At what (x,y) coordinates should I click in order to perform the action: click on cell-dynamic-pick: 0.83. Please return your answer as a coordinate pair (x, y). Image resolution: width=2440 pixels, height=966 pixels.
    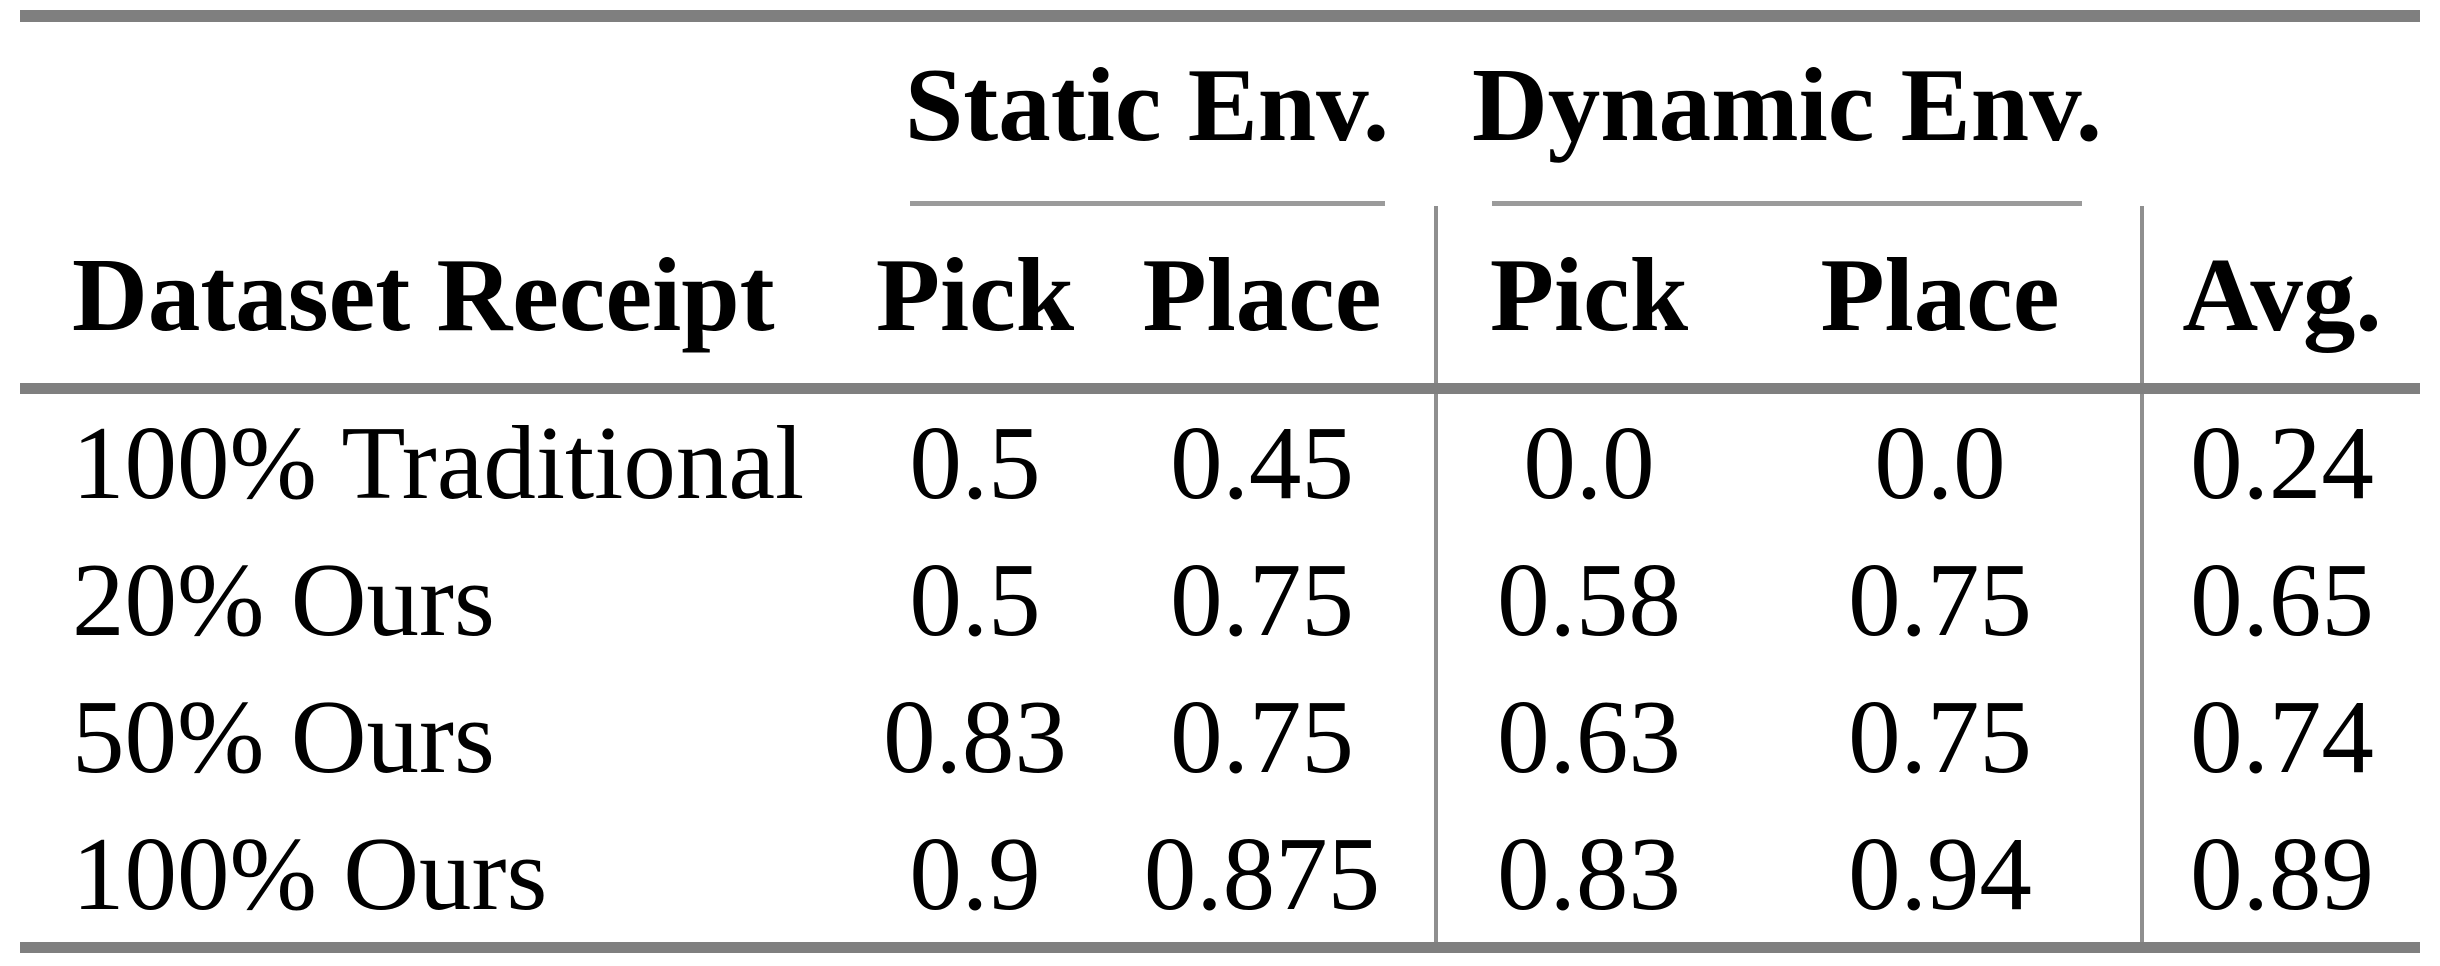
    Looking at the image, I should click on (1587, 873).